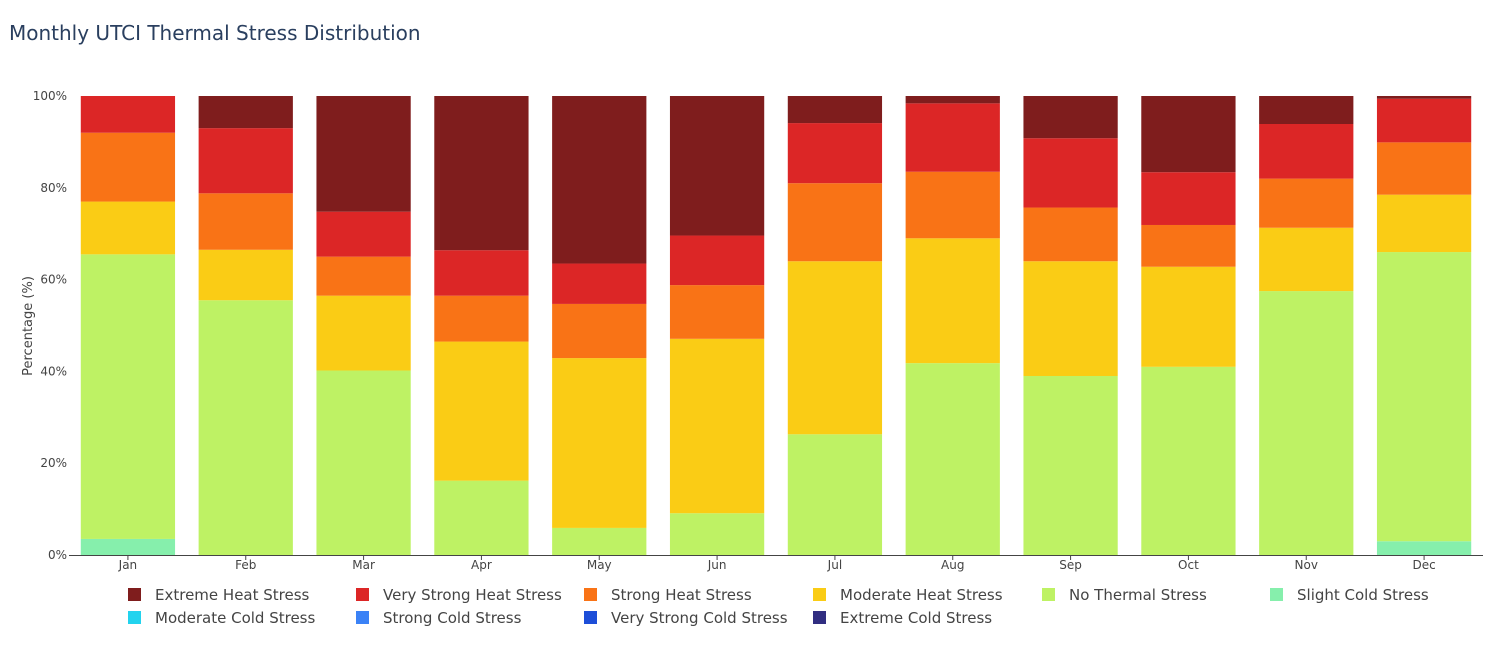 This screenshot has height=656, width=1496. I want to click on legend-label: Moderate Cold Stress, so click(235, 618).